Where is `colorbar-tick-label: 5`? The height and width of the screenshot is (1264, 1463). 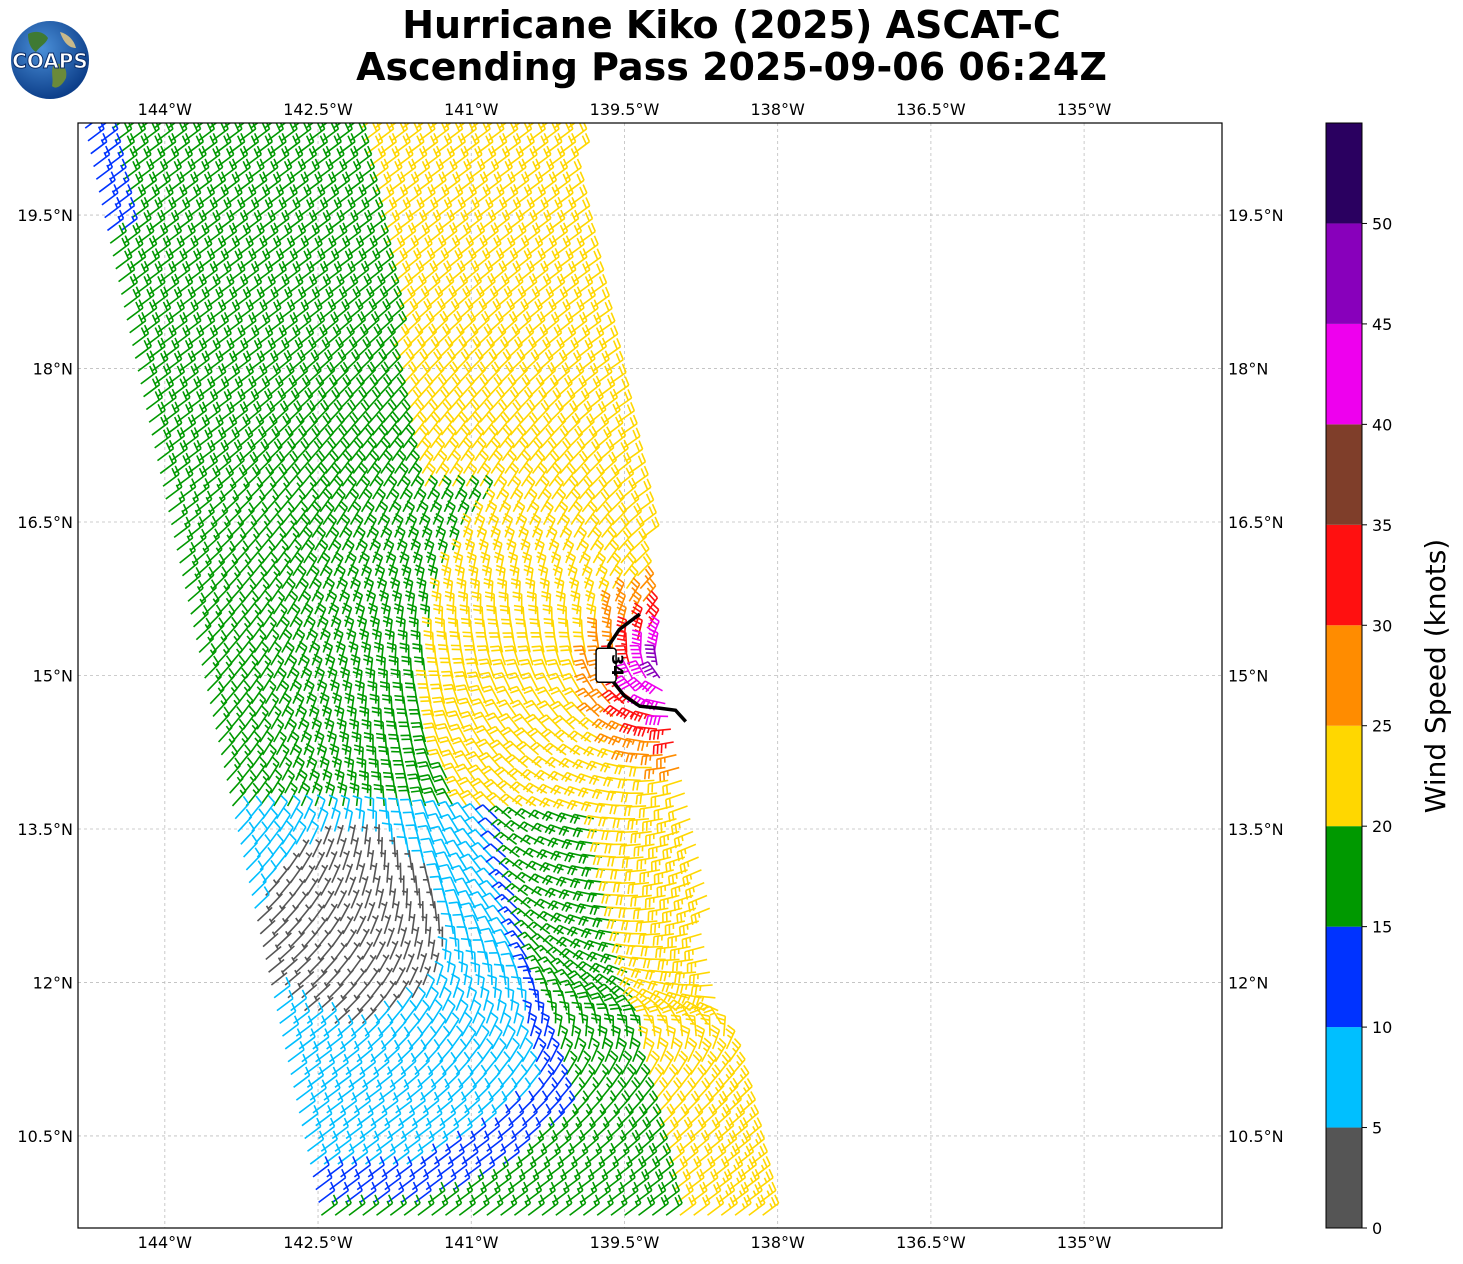 colorbar-tick-label: 5 is located at coordinates (1377, 1128).